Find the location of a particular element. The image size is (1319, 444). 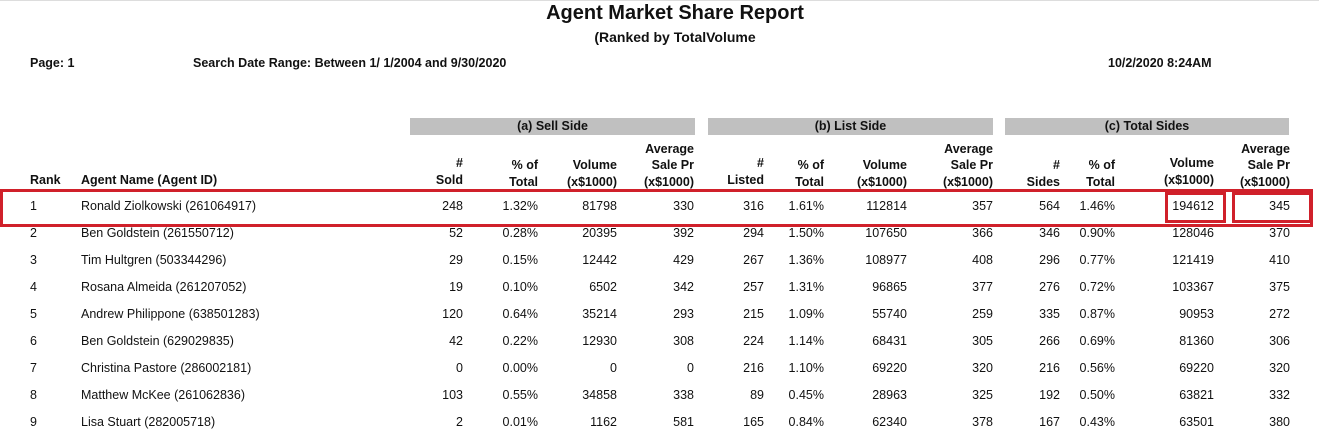

header-listed-col6-line-0: # is located at coordinates (760, 163).